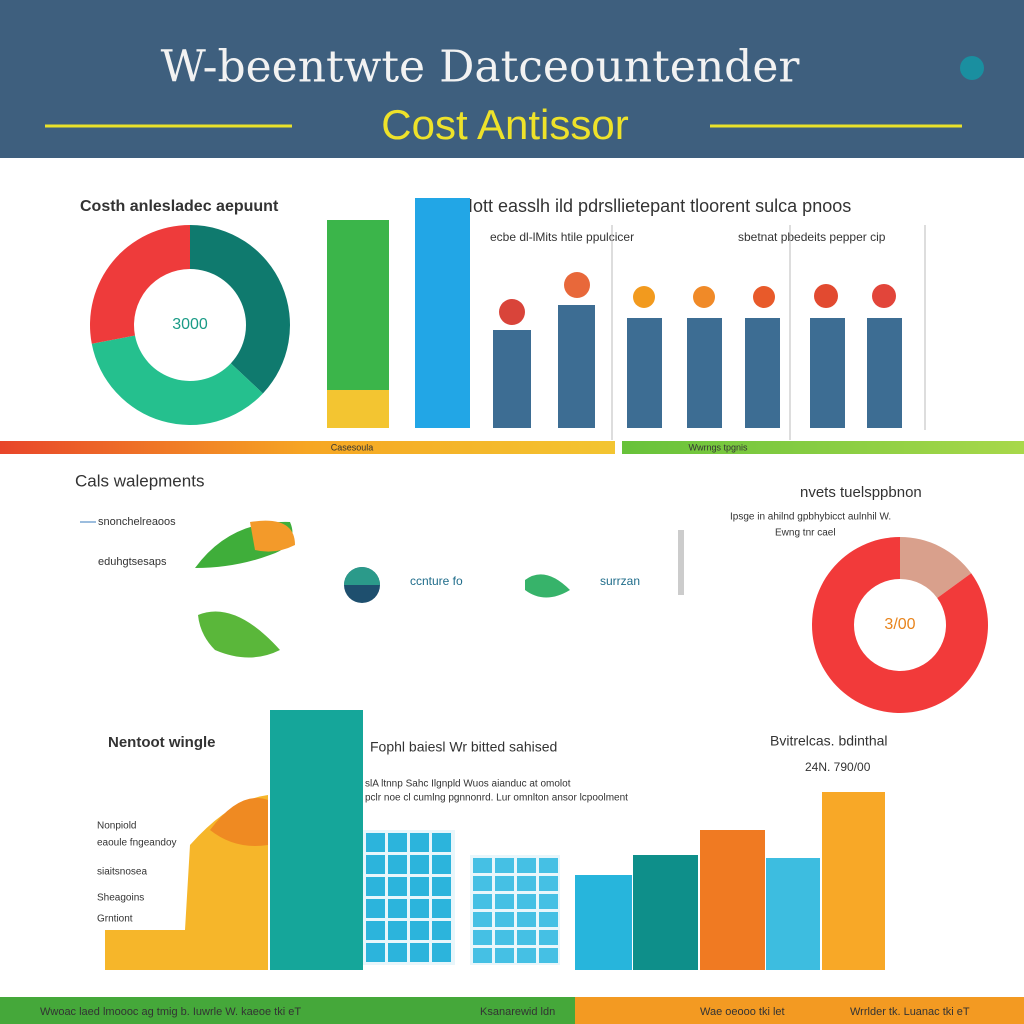 The width and height of the screenshot is (1024, 1024). What do you see at coordinates (718, 447) in the screenshot?
I see `stripe-label: Wwrngs tpgnis` at bounding box center [718, 447].